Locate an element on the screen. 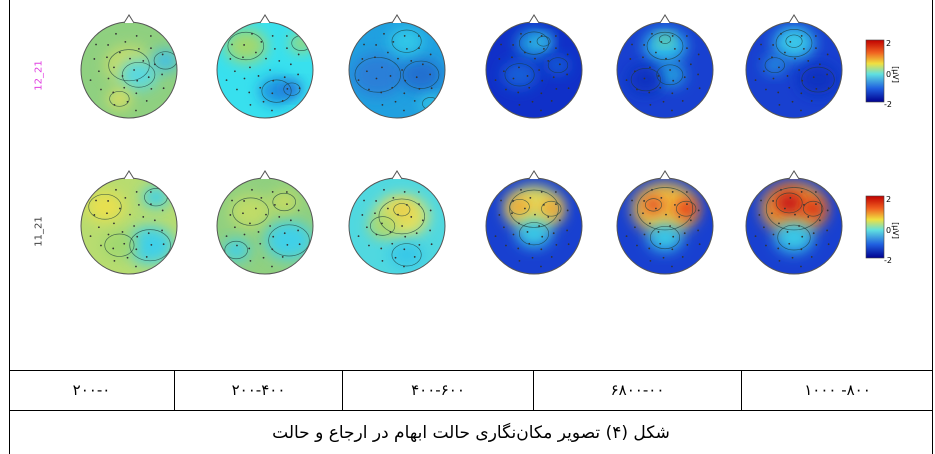  colorbar-2-max: 2 is located at coordinates (889, 199).